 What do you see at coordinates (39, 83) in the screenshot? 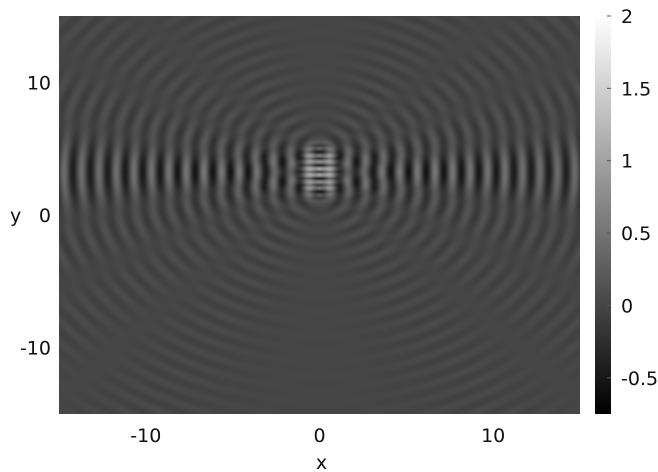
I see `y-tick-label: 10` at bounding box center [39, 83].